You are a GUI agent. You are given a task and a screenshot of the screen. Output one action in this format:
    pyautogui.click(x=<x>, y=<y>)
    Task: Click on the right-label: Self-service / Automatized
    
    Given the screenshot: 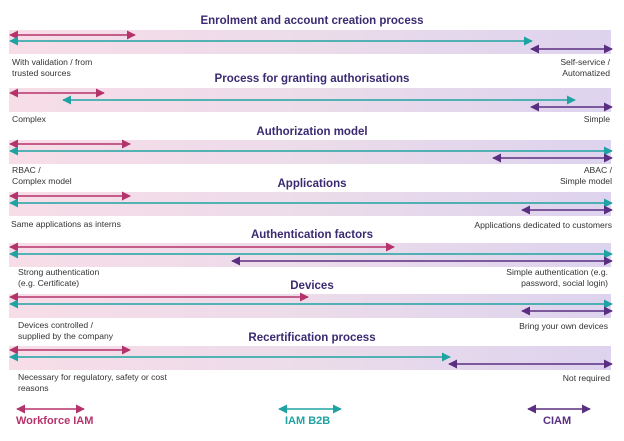 What is the action you would take?
    pyautogui.click(x=585, y=67)
    